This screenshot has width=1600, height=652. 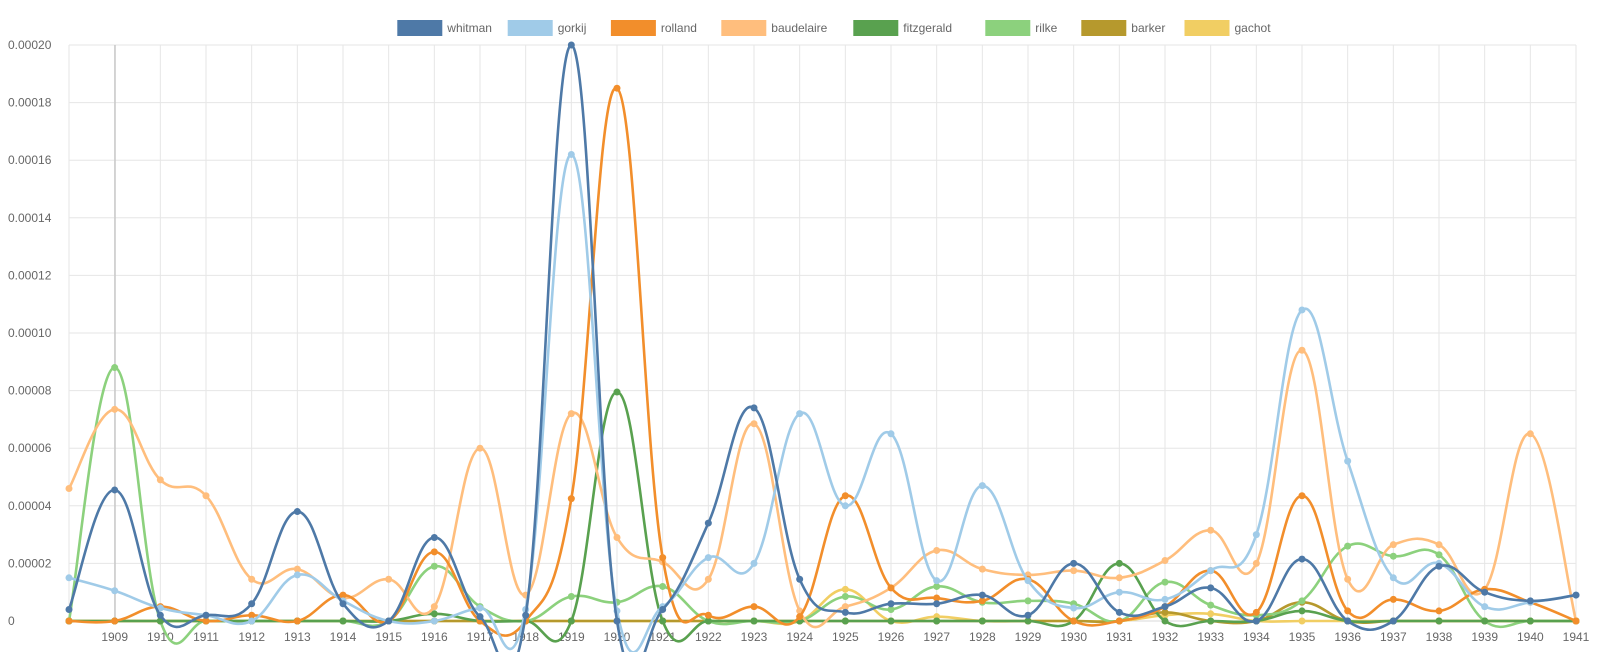 What do you see at coordinates (1021, 28) in the screenshot?
I see `legend-item-rilke: rilke` at bounding box center [1021, 28].